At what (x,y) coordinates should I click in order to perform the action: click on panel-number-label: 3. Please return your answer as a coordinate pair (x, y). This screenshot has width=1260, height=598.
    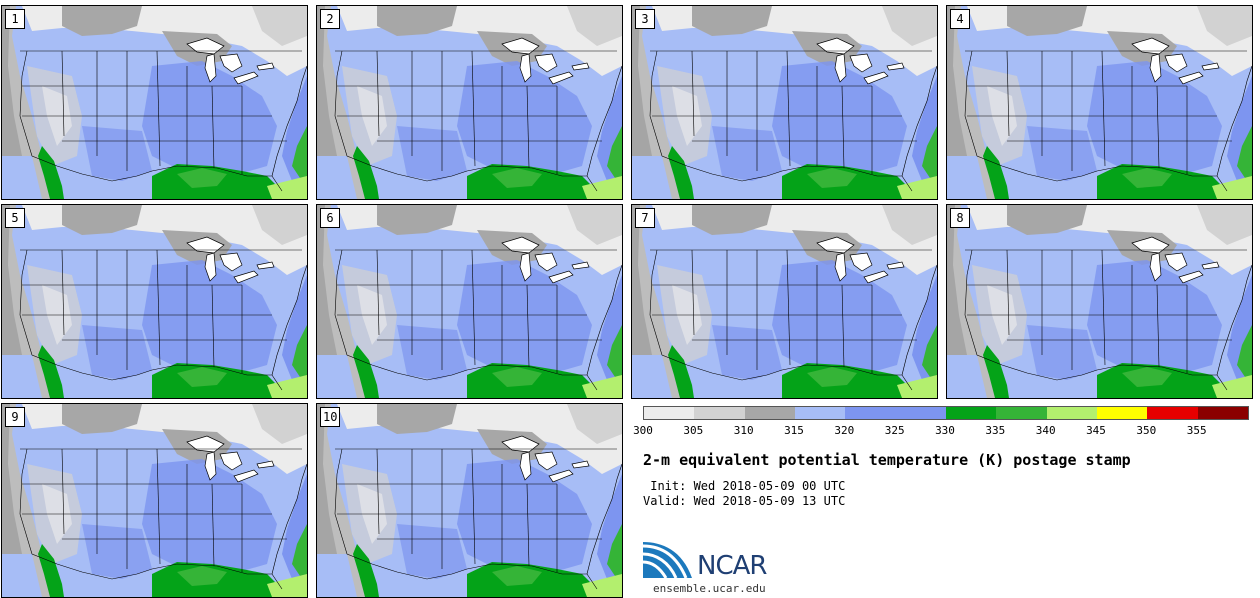
    Looking at the image, I should click on (645, 19).